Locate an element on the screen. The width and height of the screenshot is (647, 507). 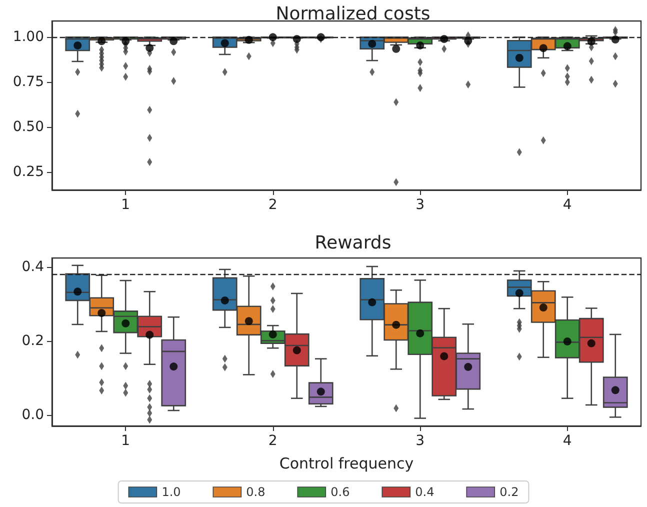
y-tick-label: 0.75 is located at coordinates (28, 82).